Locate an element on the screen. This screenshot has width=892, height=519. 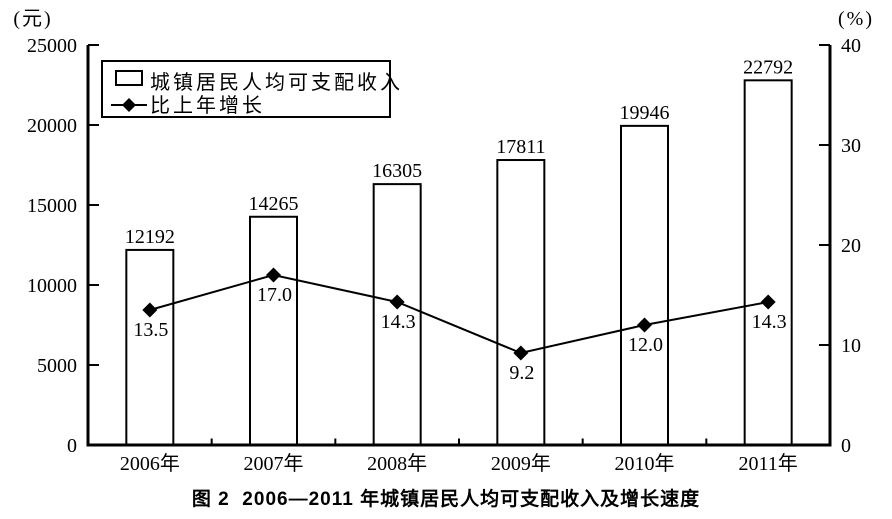
x-tick-label: 2010年 is located at coordinates (645, 463).